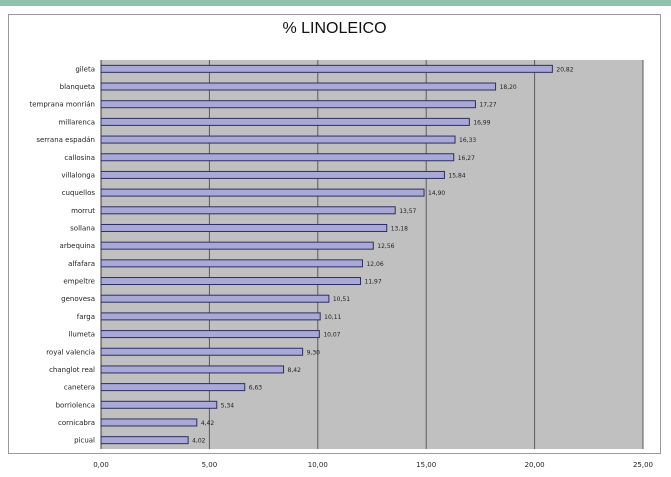  I want to click on data-label: 13,57, so click(407, 211).